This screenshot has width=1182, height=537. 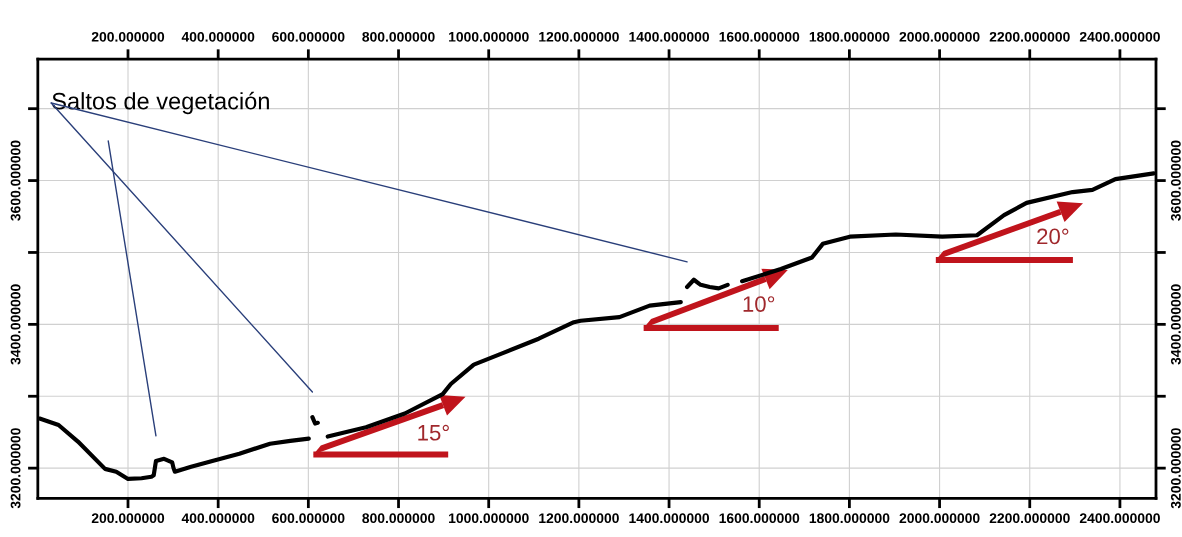 What do you see at coordinates (489, 518) in the screenshot?
I see `x-tick-label: 1000.000000` at bounding box center [489, 518].